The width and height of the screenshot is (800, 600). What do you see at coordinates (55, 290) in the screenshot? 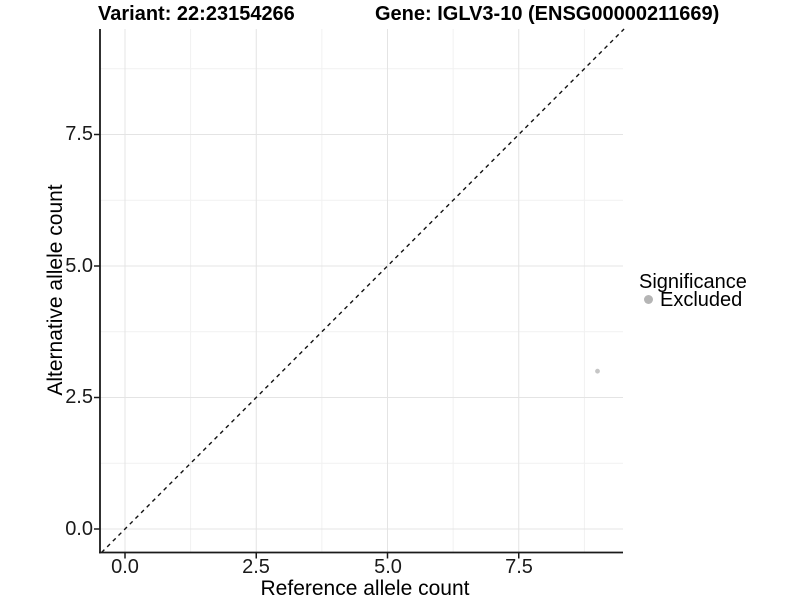
I see `y-axis-title: Alternative allele count` at bounding box center [55, 290].